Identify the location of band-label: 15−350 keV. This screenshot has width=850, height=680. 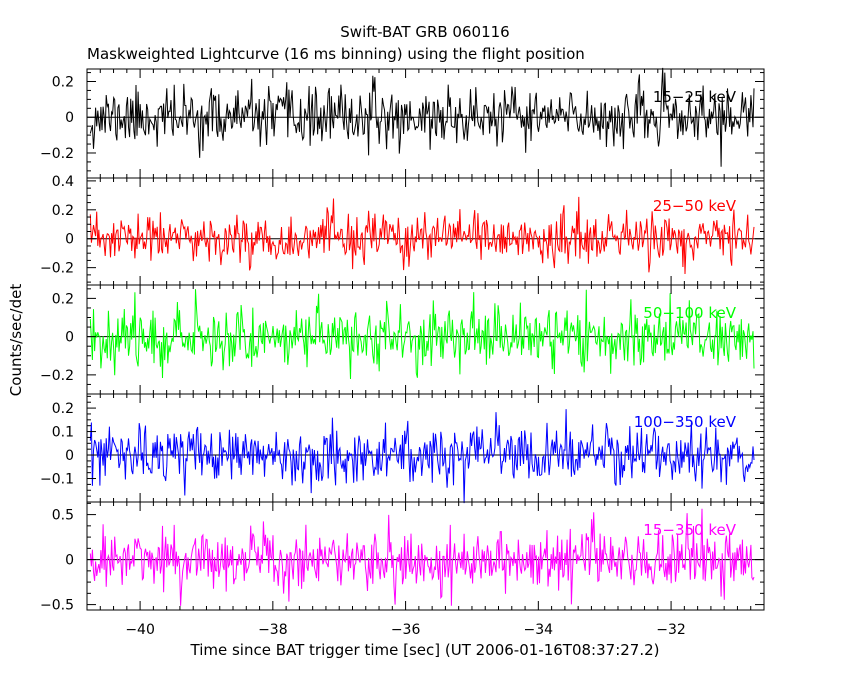
(689, 530).